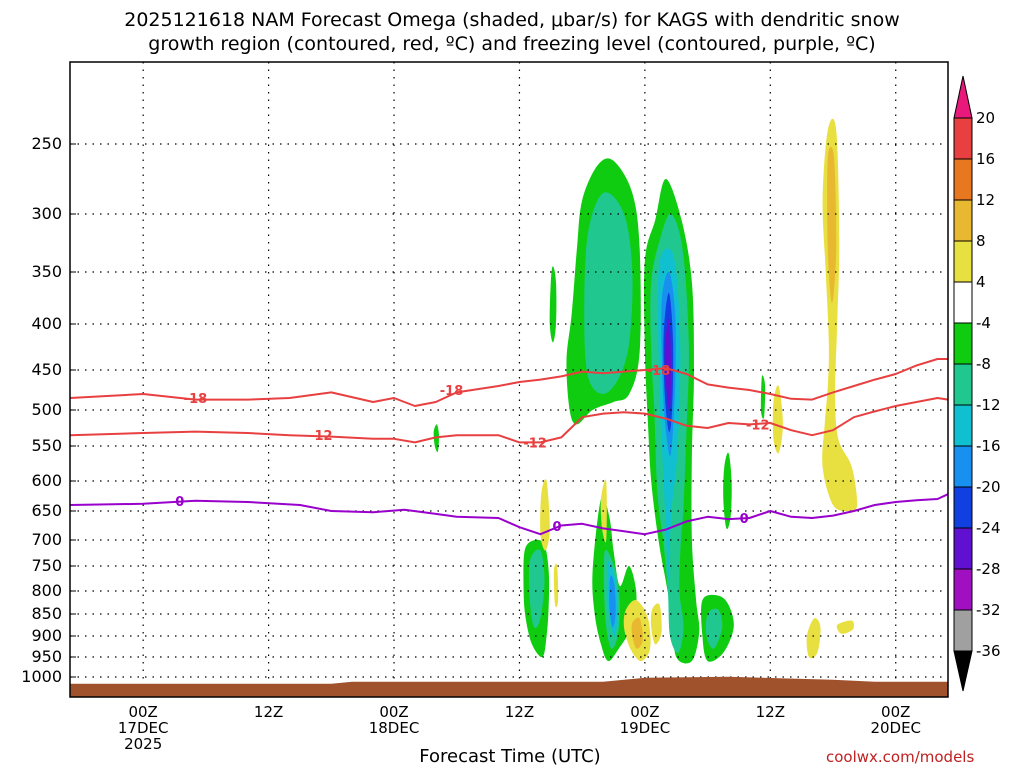 Image resolution: width=1024 pixels, height=768 pixels. I want to click on colorbar-tick-2: 12, so click(986, 200).